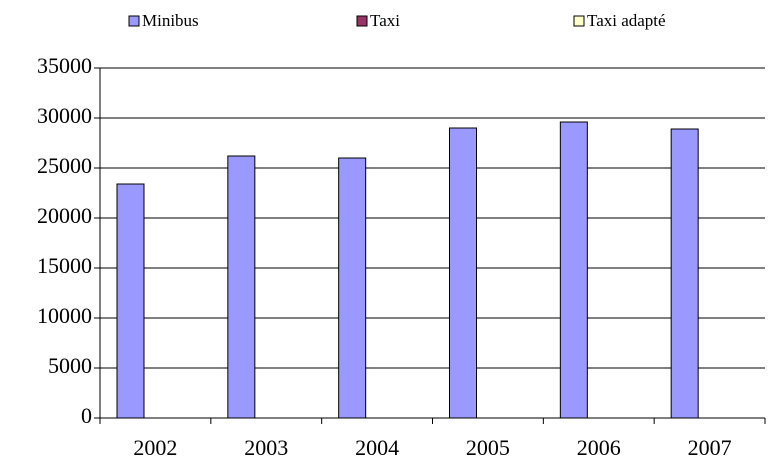 This screenshot has height=473, width=777. Describe the element at coordinates (626, 20) in the screenshot. I see `legend-label: Taxi adapté` at that location.